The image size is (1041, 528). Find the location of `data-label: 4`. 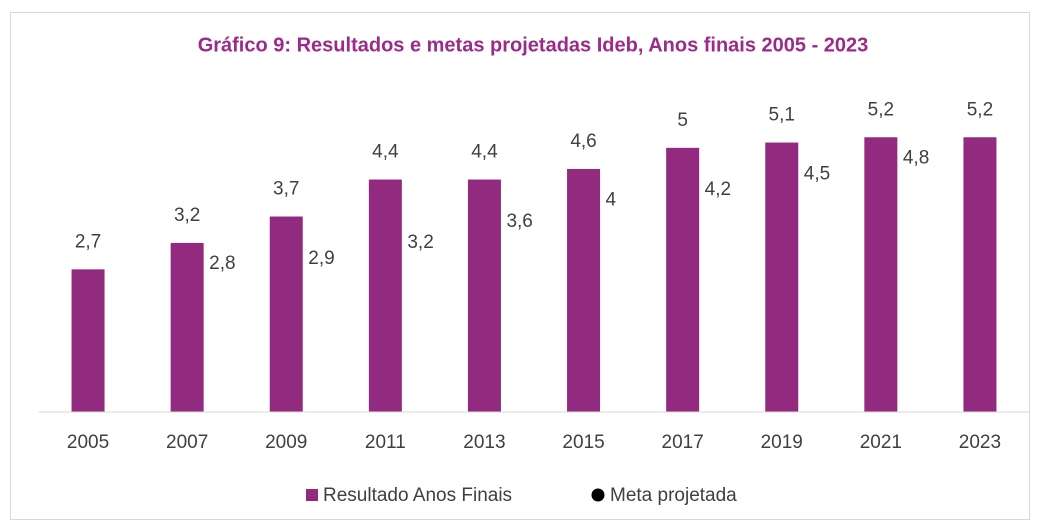

data-label: 4 is located at coordinates (611, 200).